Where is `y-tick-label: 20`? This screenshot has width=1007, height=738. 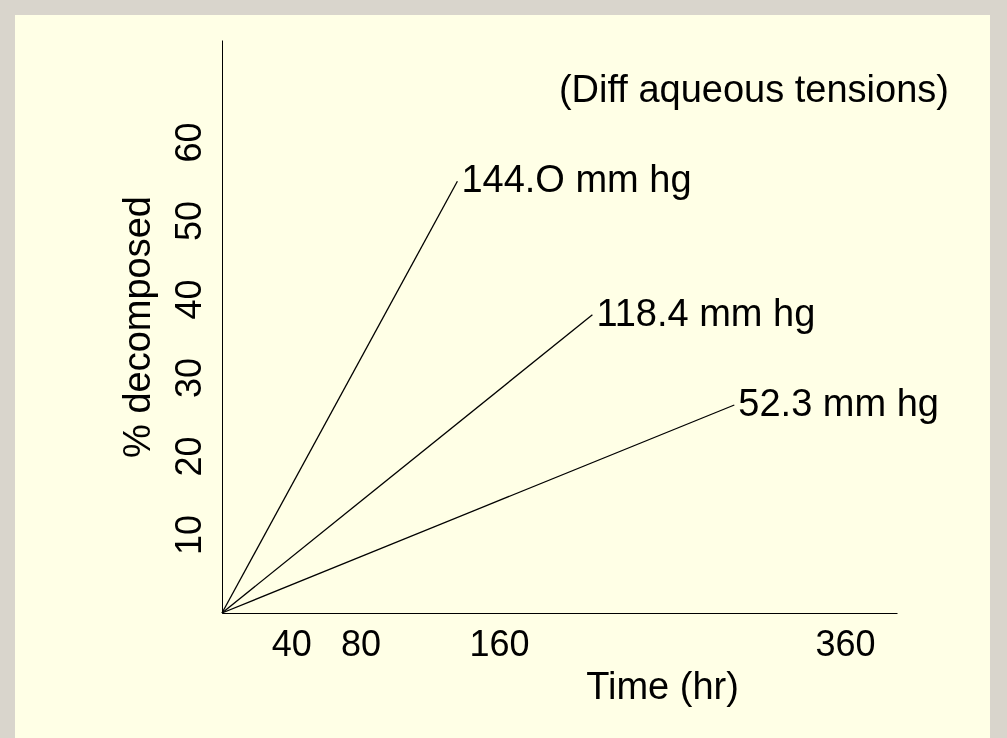 y-tick-label: 20 is located at coordinates (188, 456).